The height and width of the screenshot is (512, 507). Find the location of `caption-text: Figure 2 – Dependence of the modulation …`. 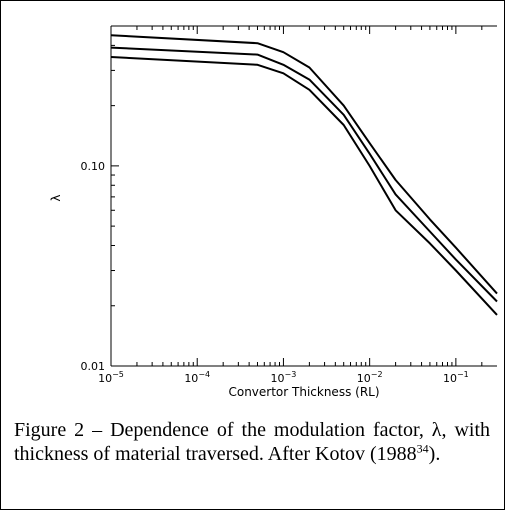

caption-text: Figure 2 – Dependence of the modulation … is located at coordinates (252, 442).